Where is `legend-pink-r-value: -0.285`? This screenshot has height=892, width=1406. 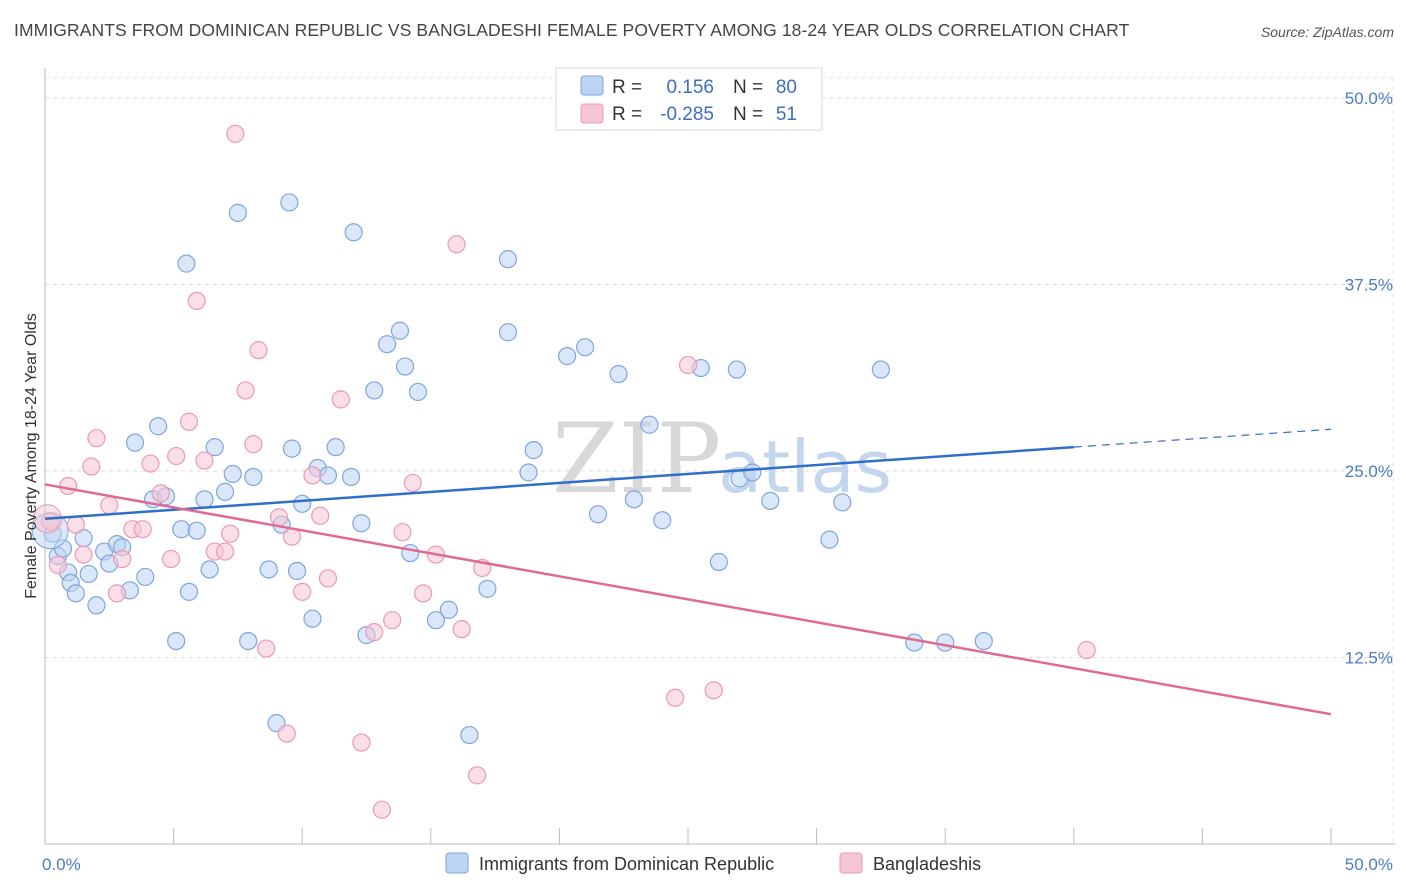
legend-pink-r-value: -0.285 is located at coordinates (687, 114).